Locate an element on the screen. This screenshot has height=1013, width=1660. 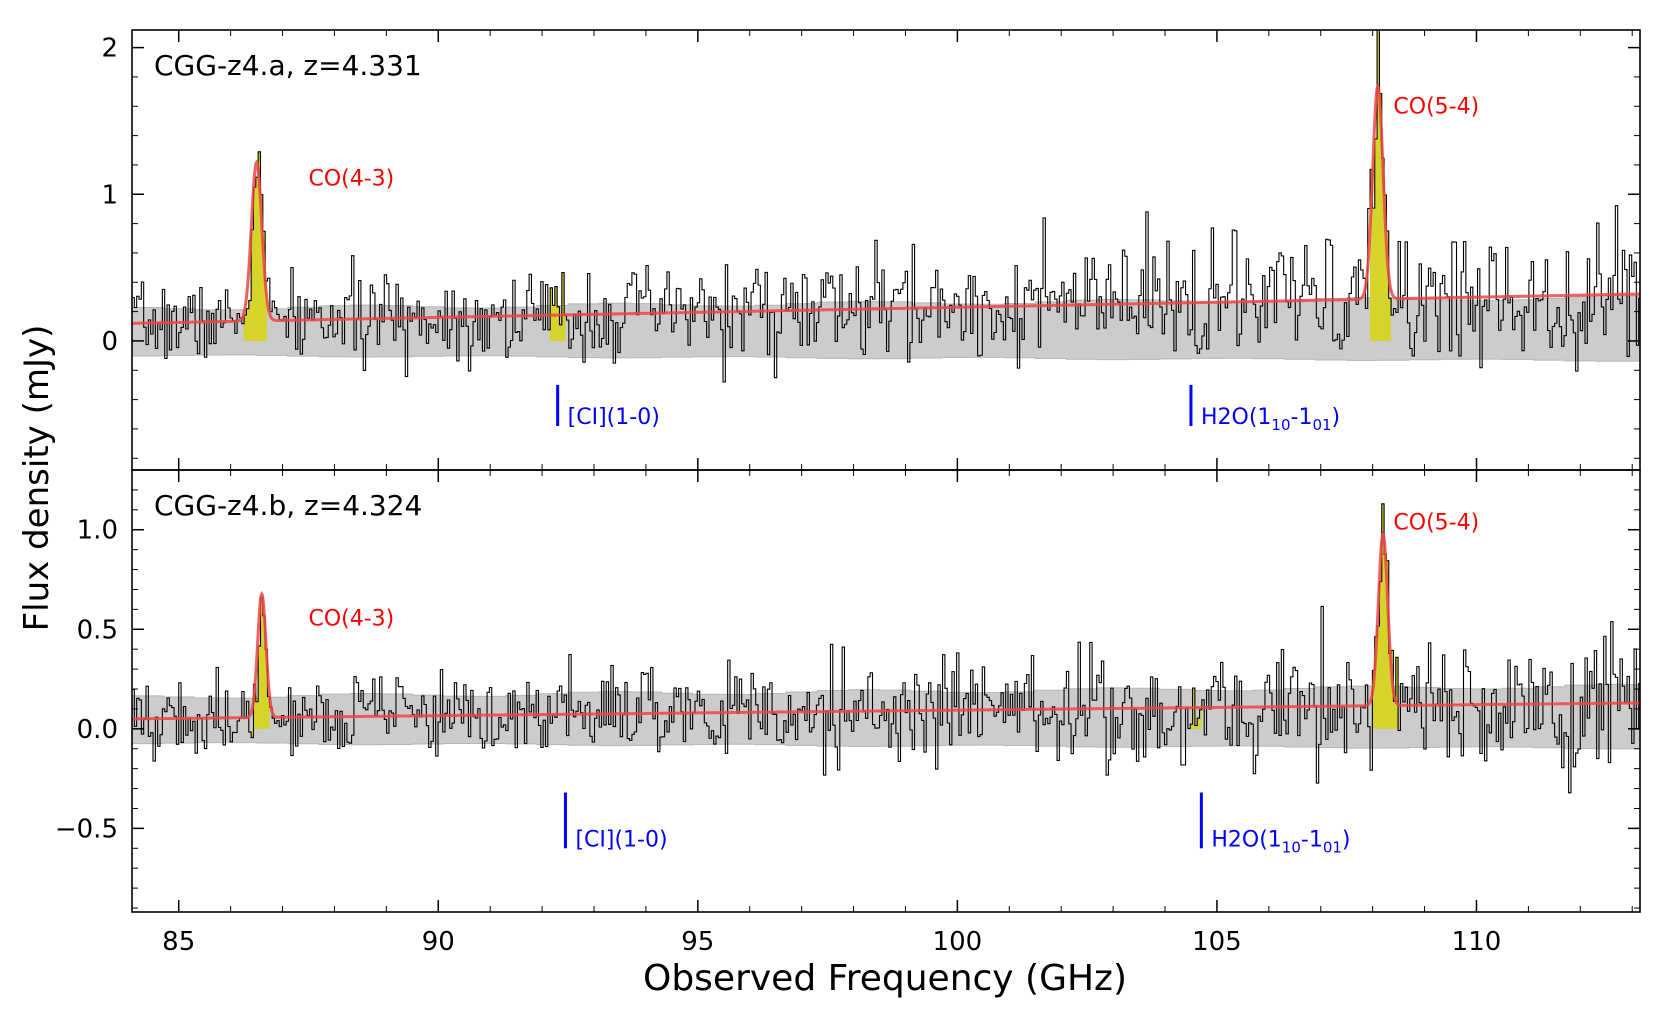
x-tick-label: 100 is located at coordinates (958, 942).